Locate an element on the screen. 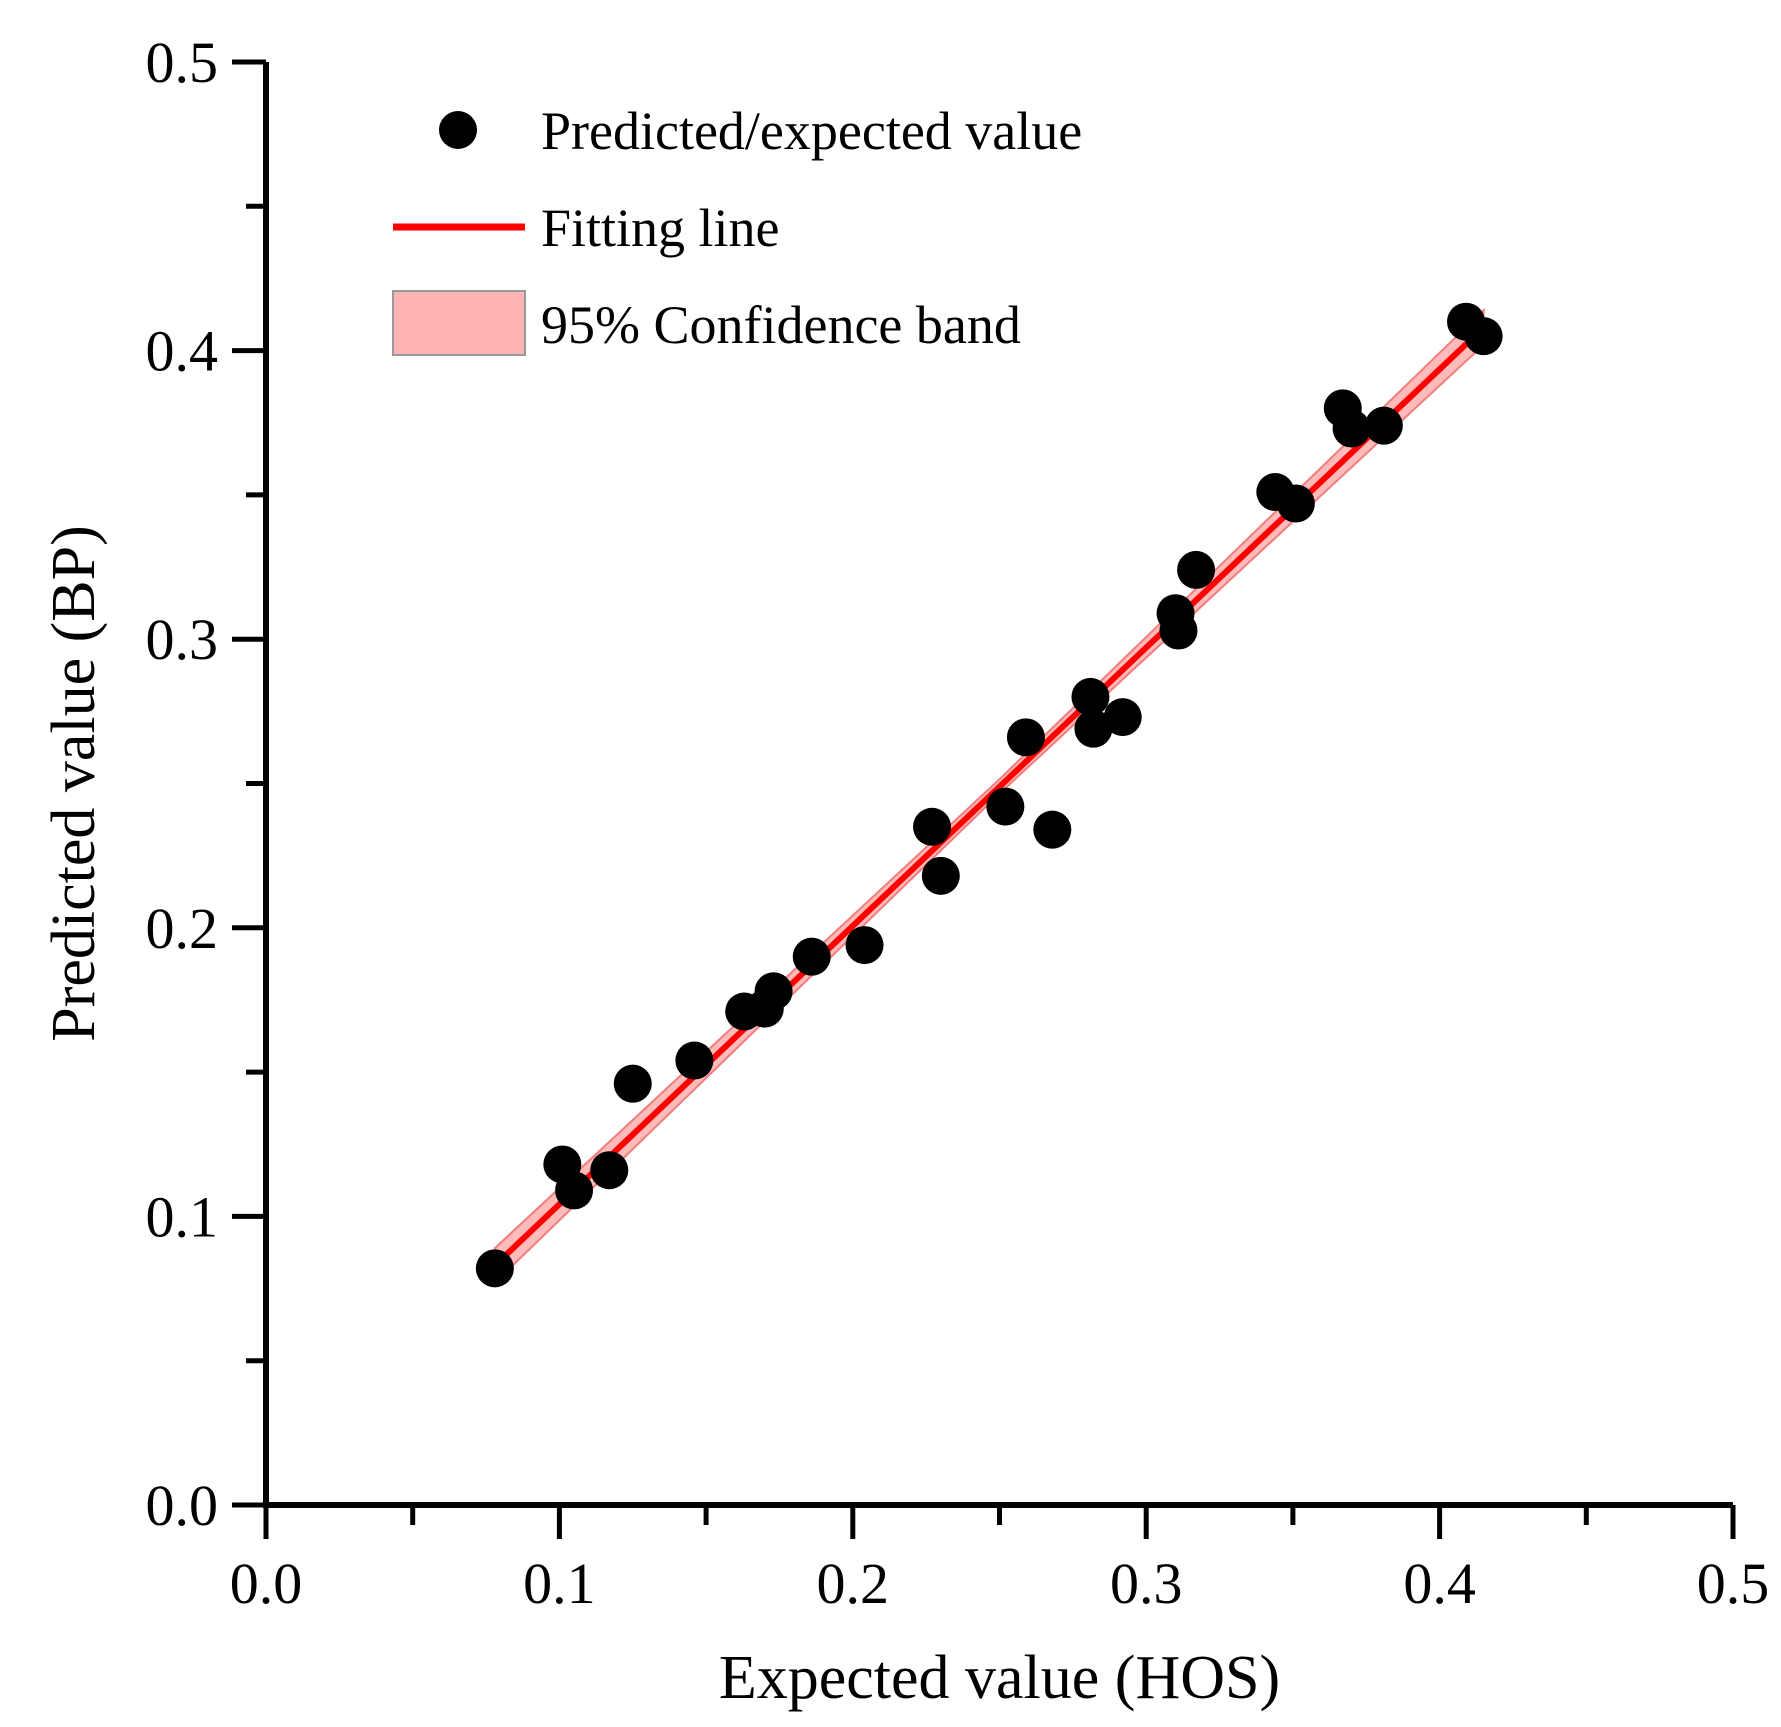 This screenshot has width=1781, height=1727. legend-label-fitting-line: Fitting line is located at coordinates (660, 228).